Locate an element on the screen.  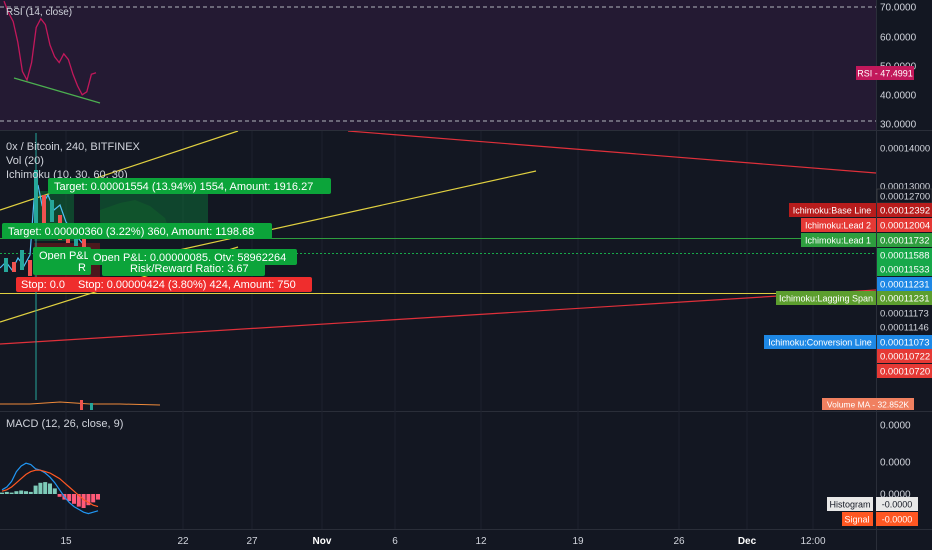
base-line-name-tag: Ichimoku:Base Line is located at coordinates (832, 210).